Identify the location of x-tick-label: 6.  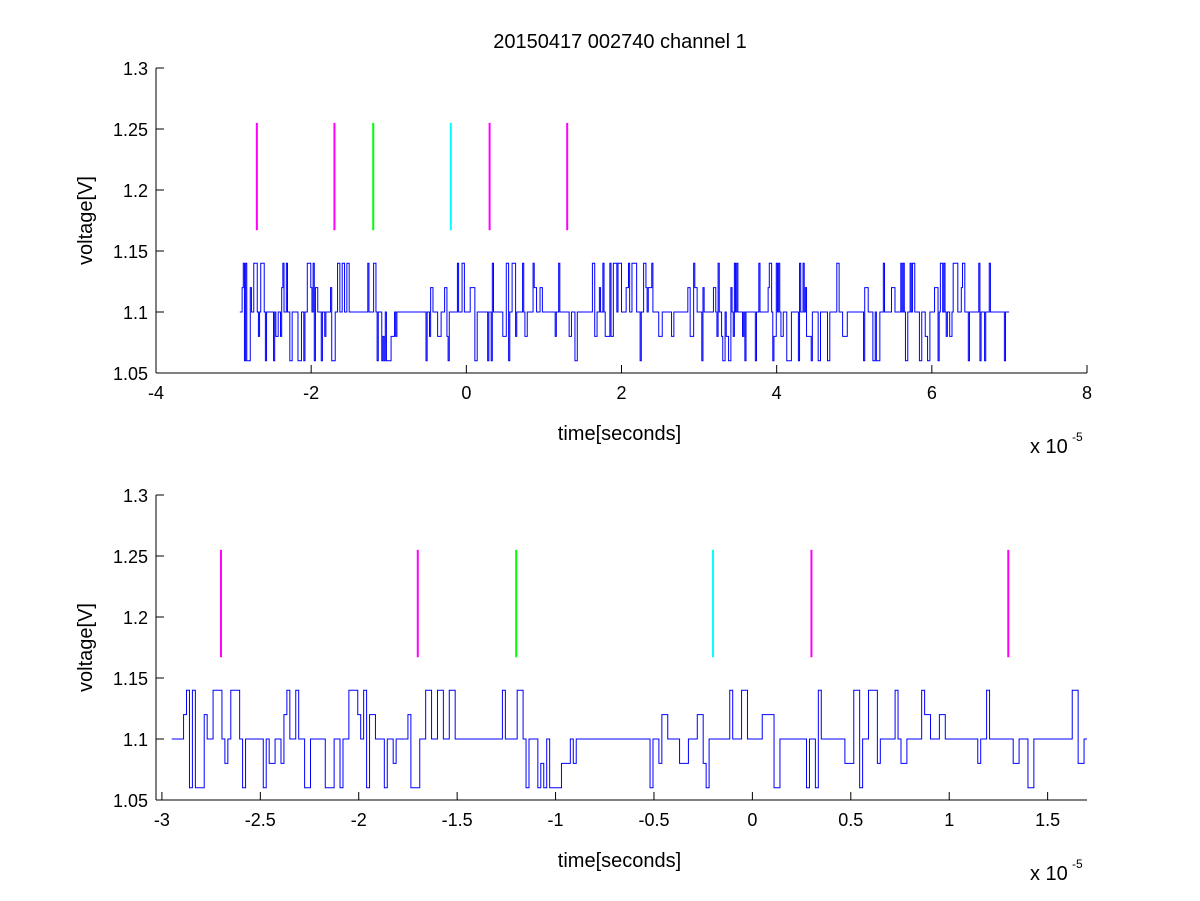
(932, 393).